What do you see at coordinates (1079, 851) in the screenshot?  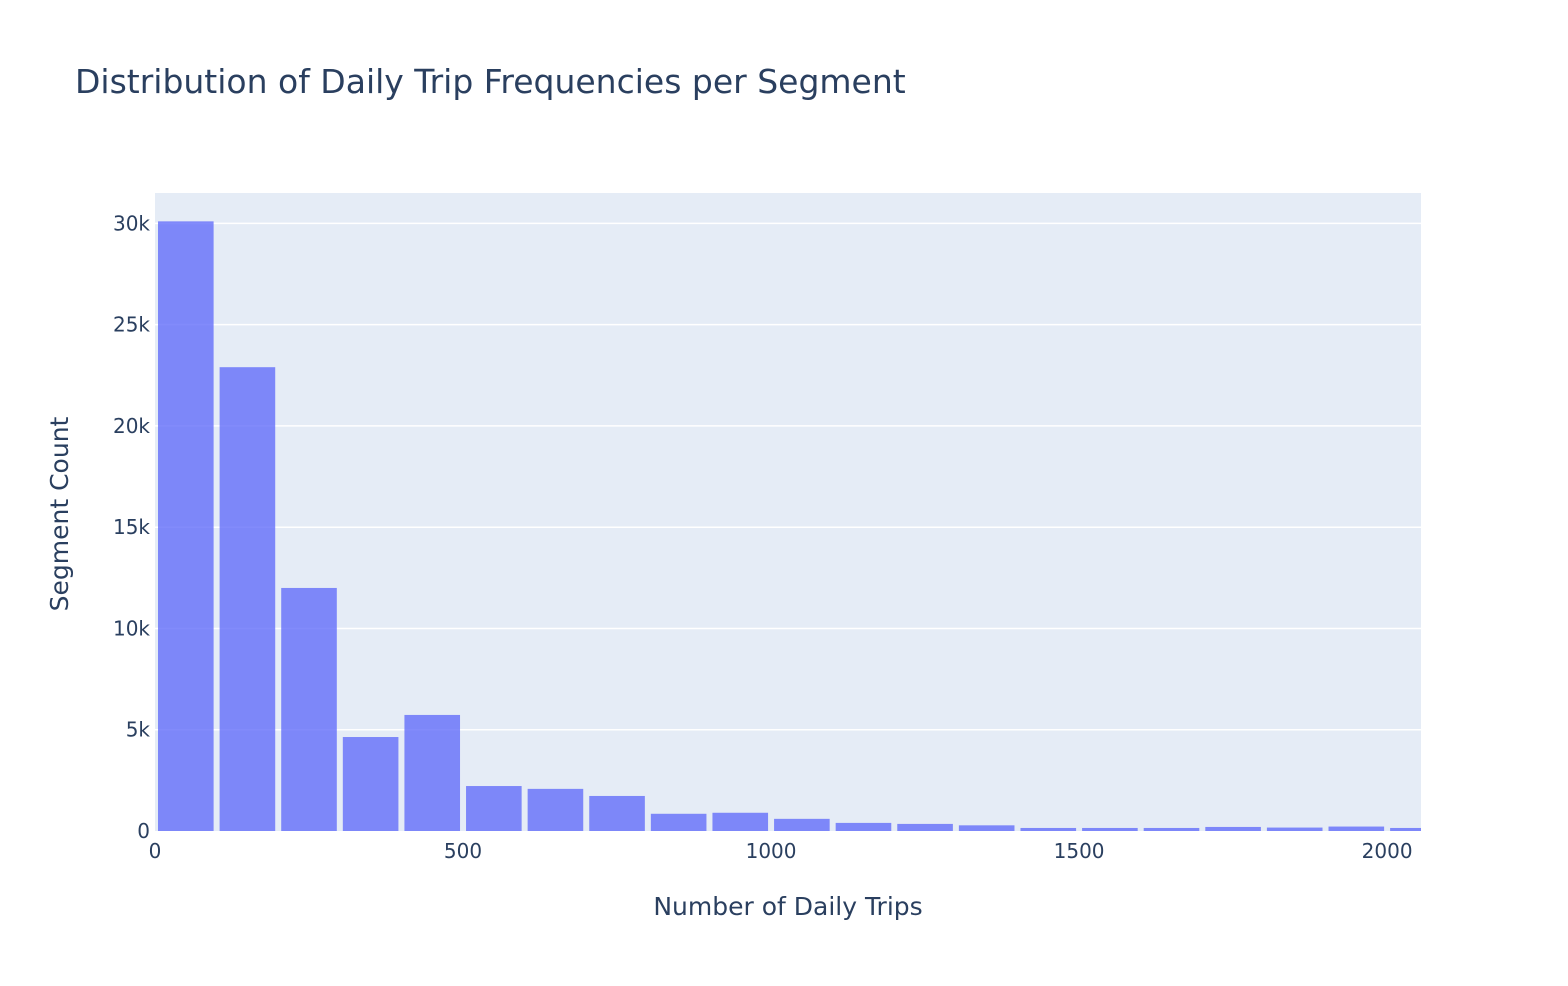 I see `x-tick-label: 1500` at bounding box center [1079, 851].